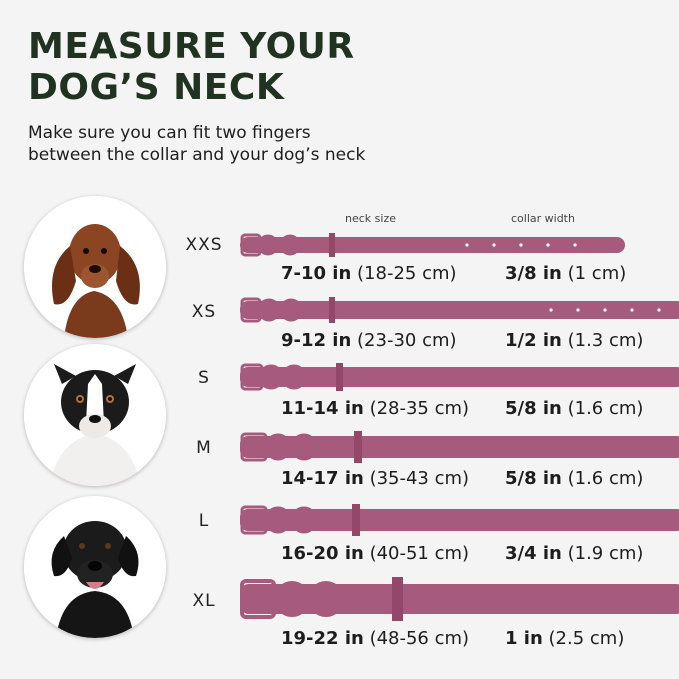 The width and height of the screenshot is (679, 679). Describe the element at coordinates (565, 638) in the screenshot. I see `collar-width-xl: 1 in (2.5 cm)` at that location.